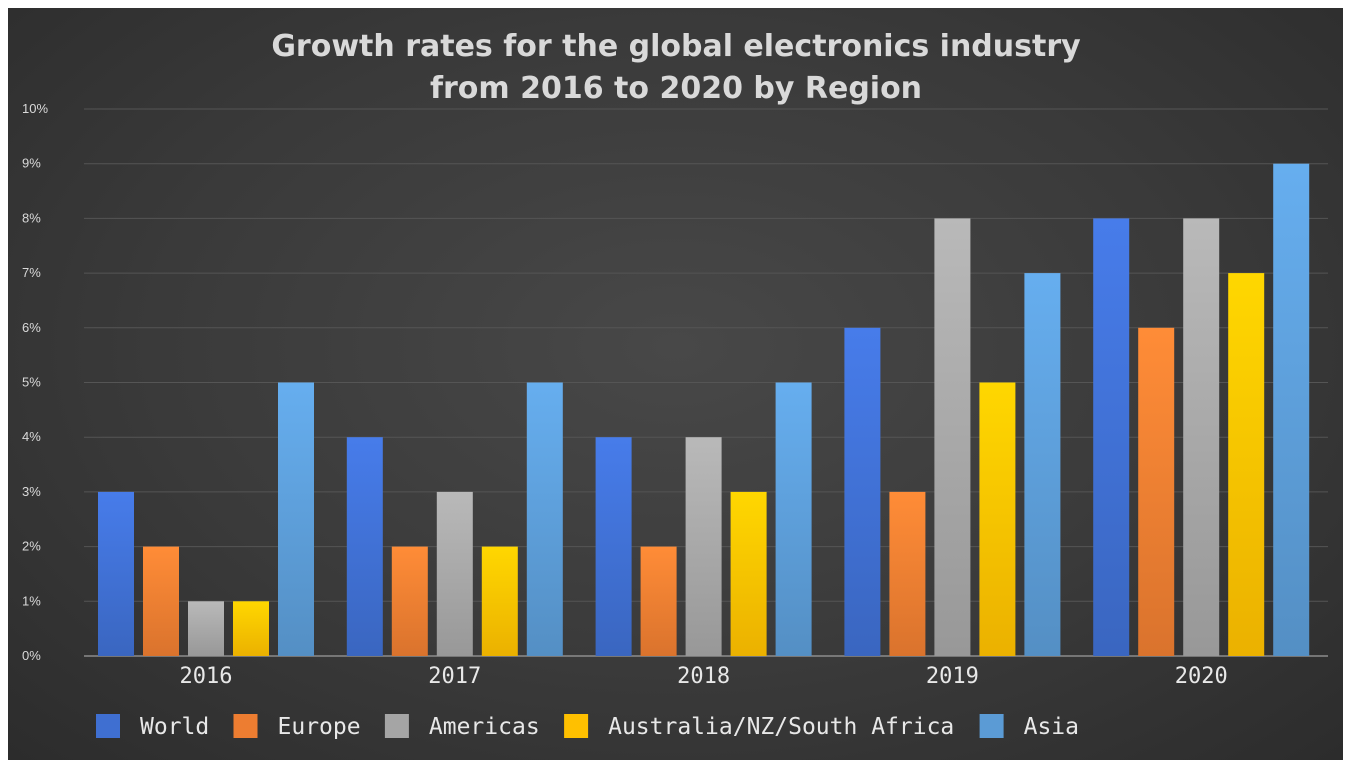 This screenshot has height=760, width=1351. Describe the element at coordinates (206, 676) in the screenshot. I see `x-tick-label: 2016` at that location.